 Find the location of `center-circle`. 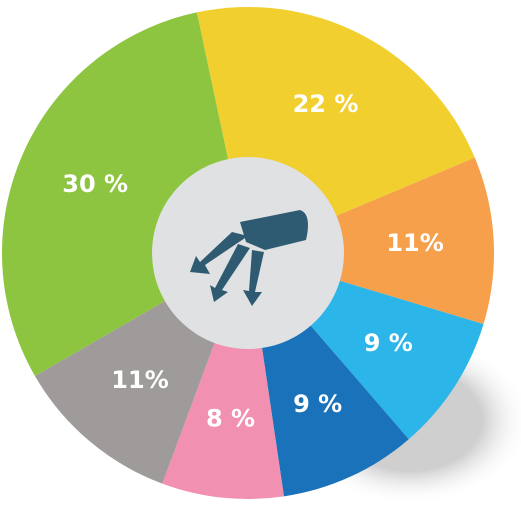

center-circle is located at coordinates (248, 253).